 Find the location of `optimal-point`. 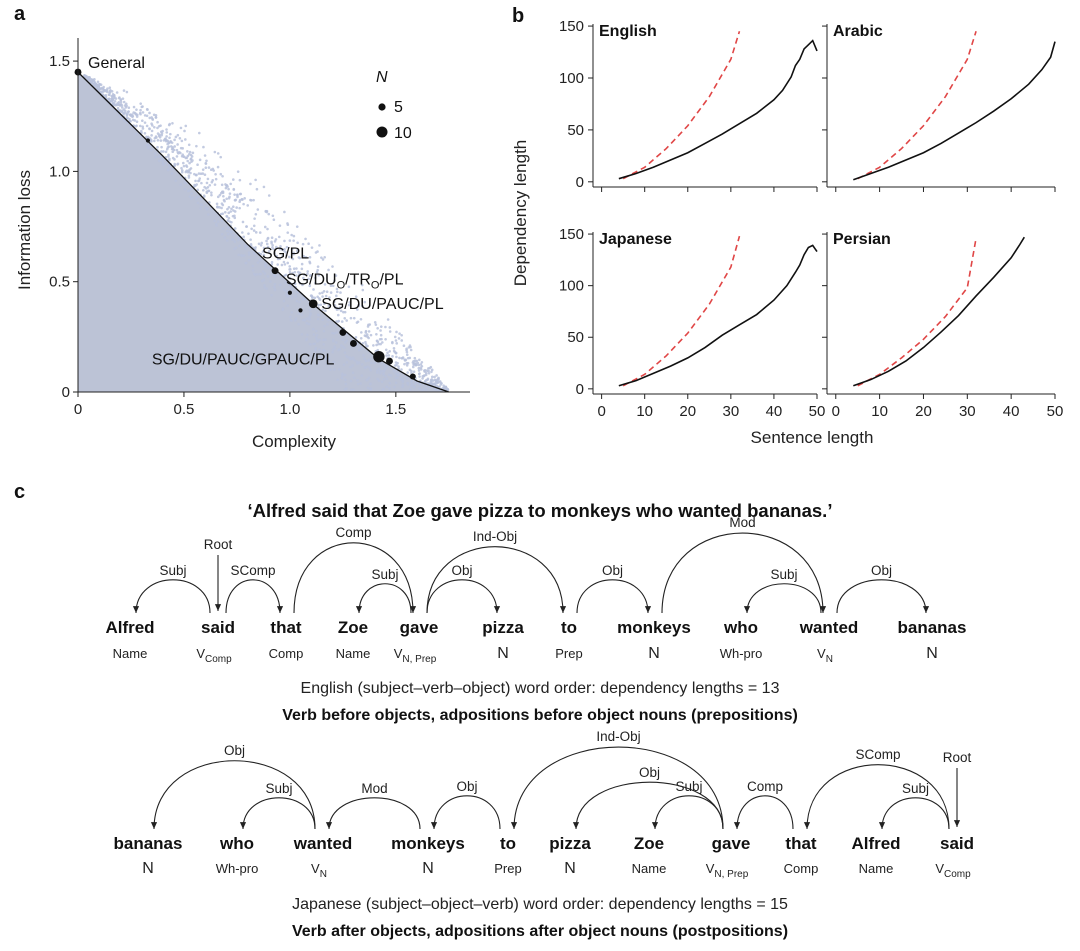

optimal-point is located at coordinates (275, 271).